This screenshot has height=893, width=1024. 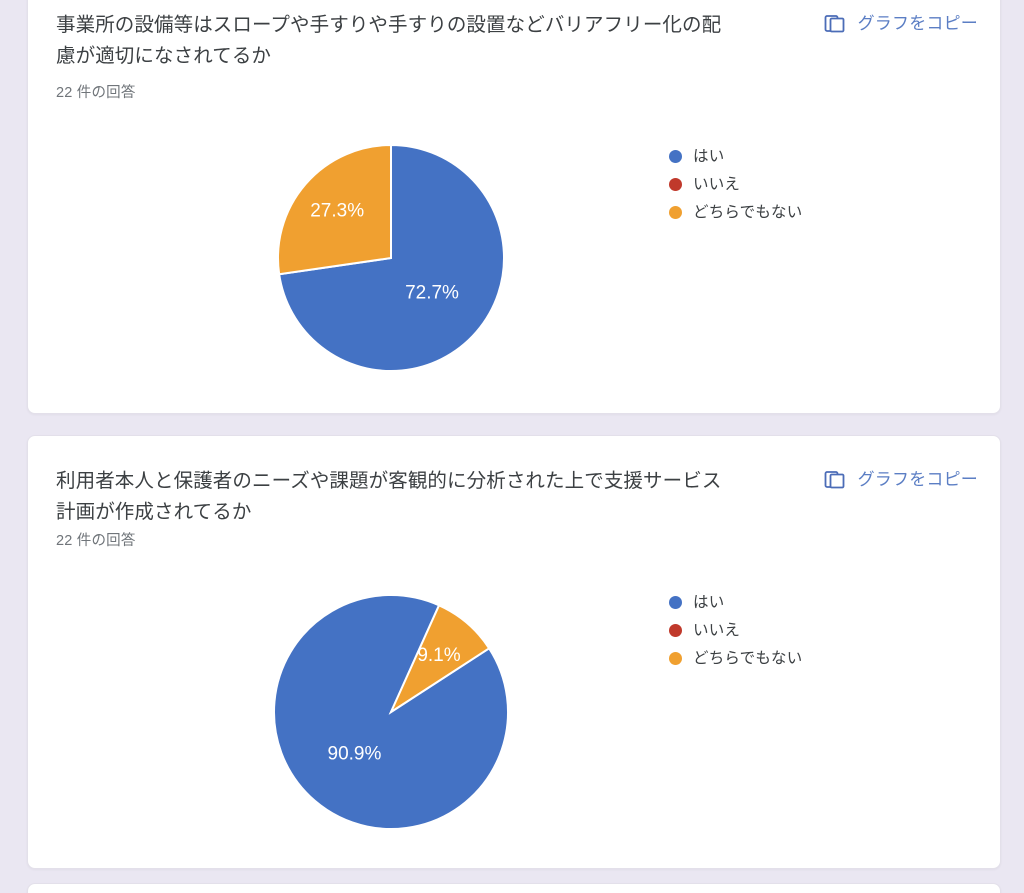 What do you see at coordinates (337, 210) in the screenshot?
I see `pie-slice-label: 27.3%` at bounding box center [337, 210].